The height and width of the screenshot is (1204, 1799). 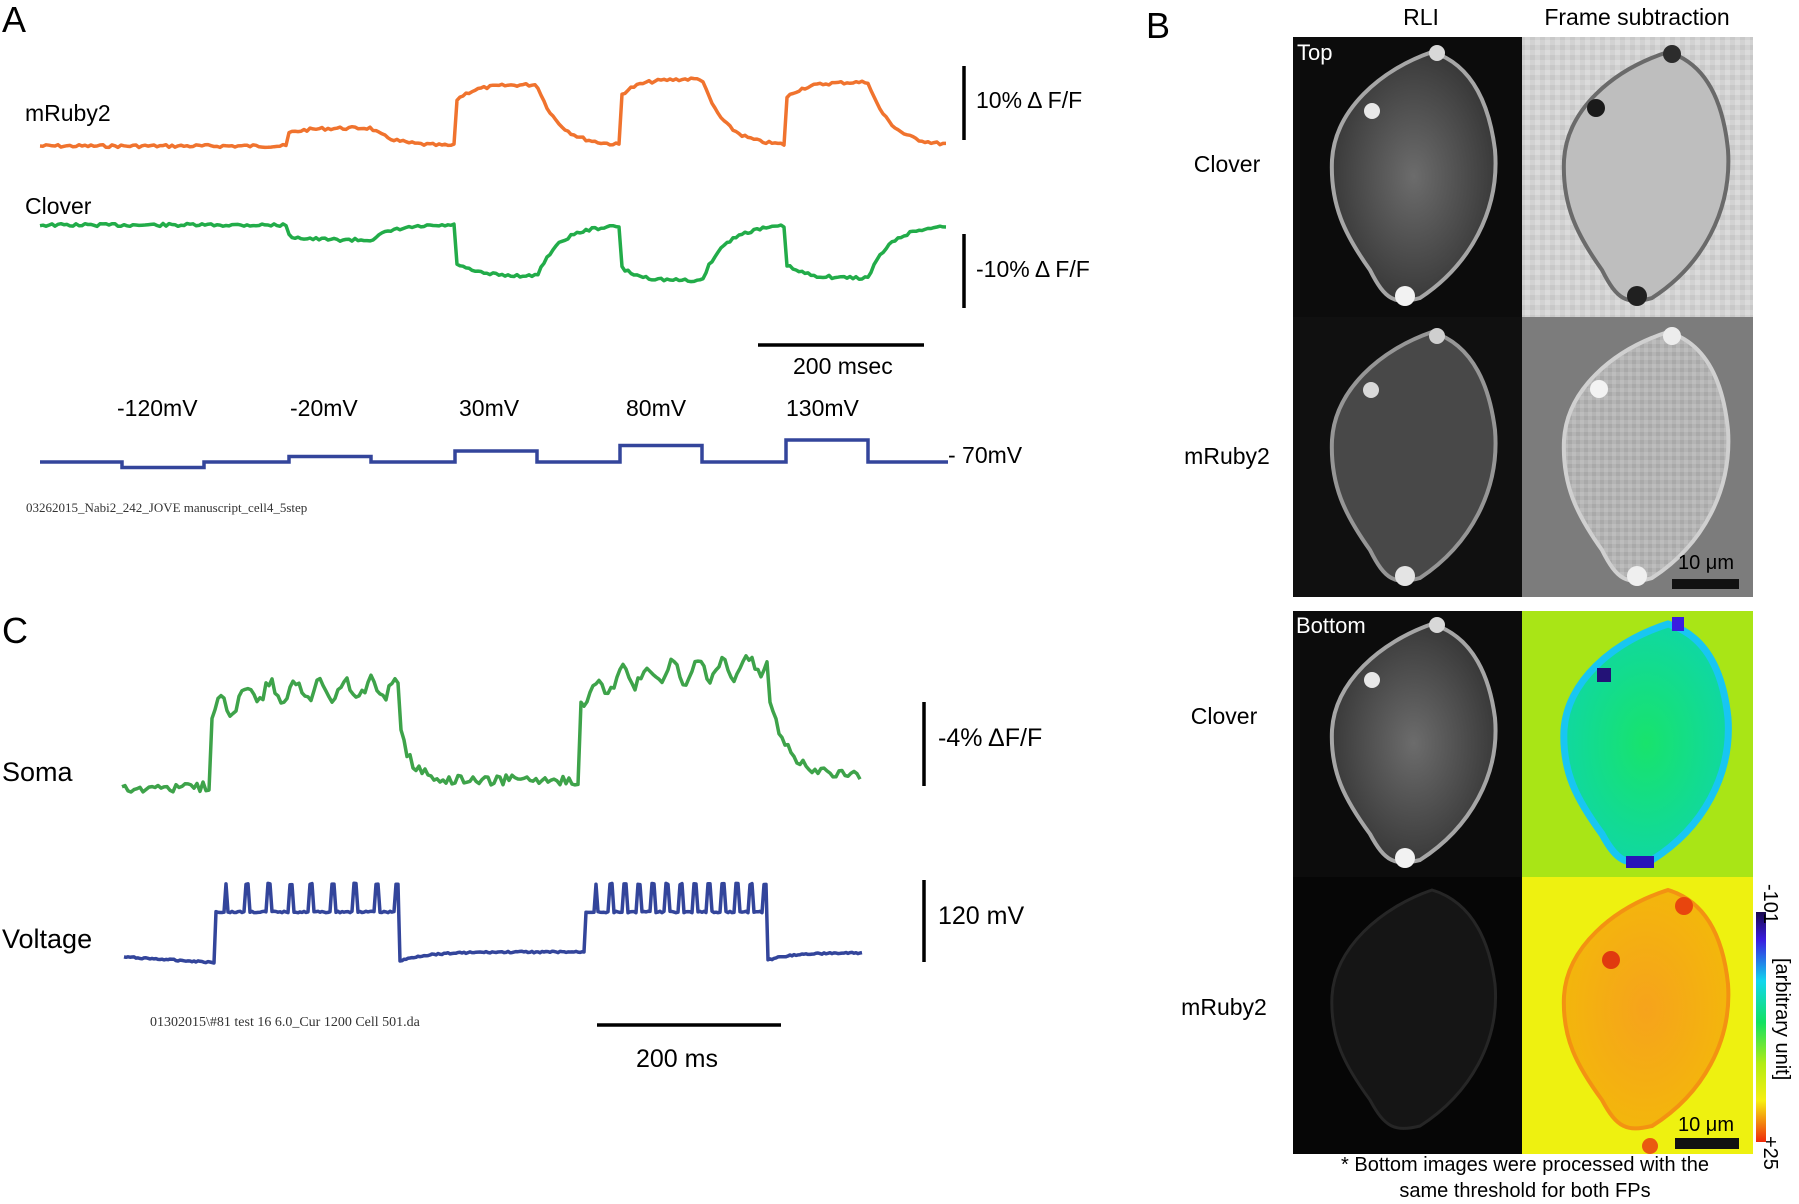 What do you see at coordinates (981, 916) in the screenshot?
I see `voltage-scale-label: 120 mV` at bounding box center [981, 916].